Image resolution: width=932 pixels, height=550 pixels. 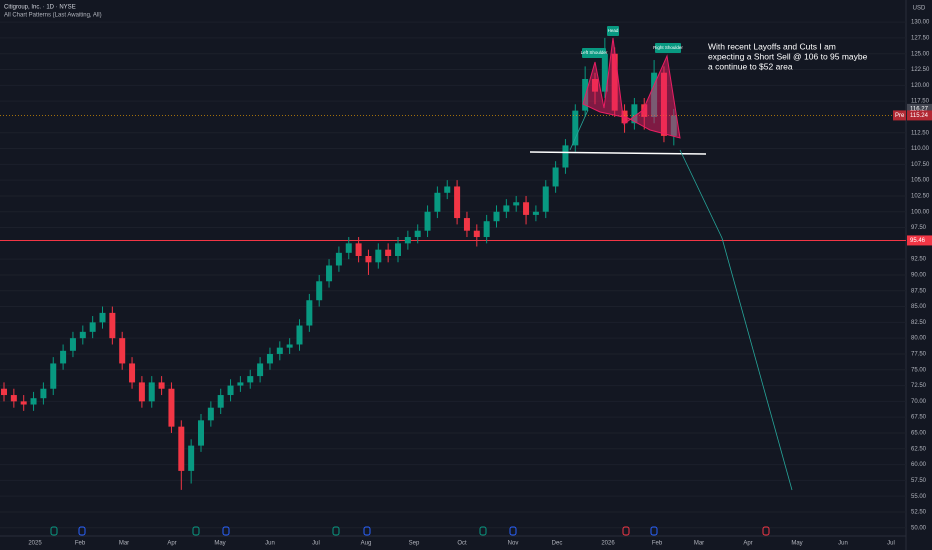 What do you see at coordinates (366, 544) in the screenshot?
I see `x-tick-label: Aug` at bounding box center [366, 544].